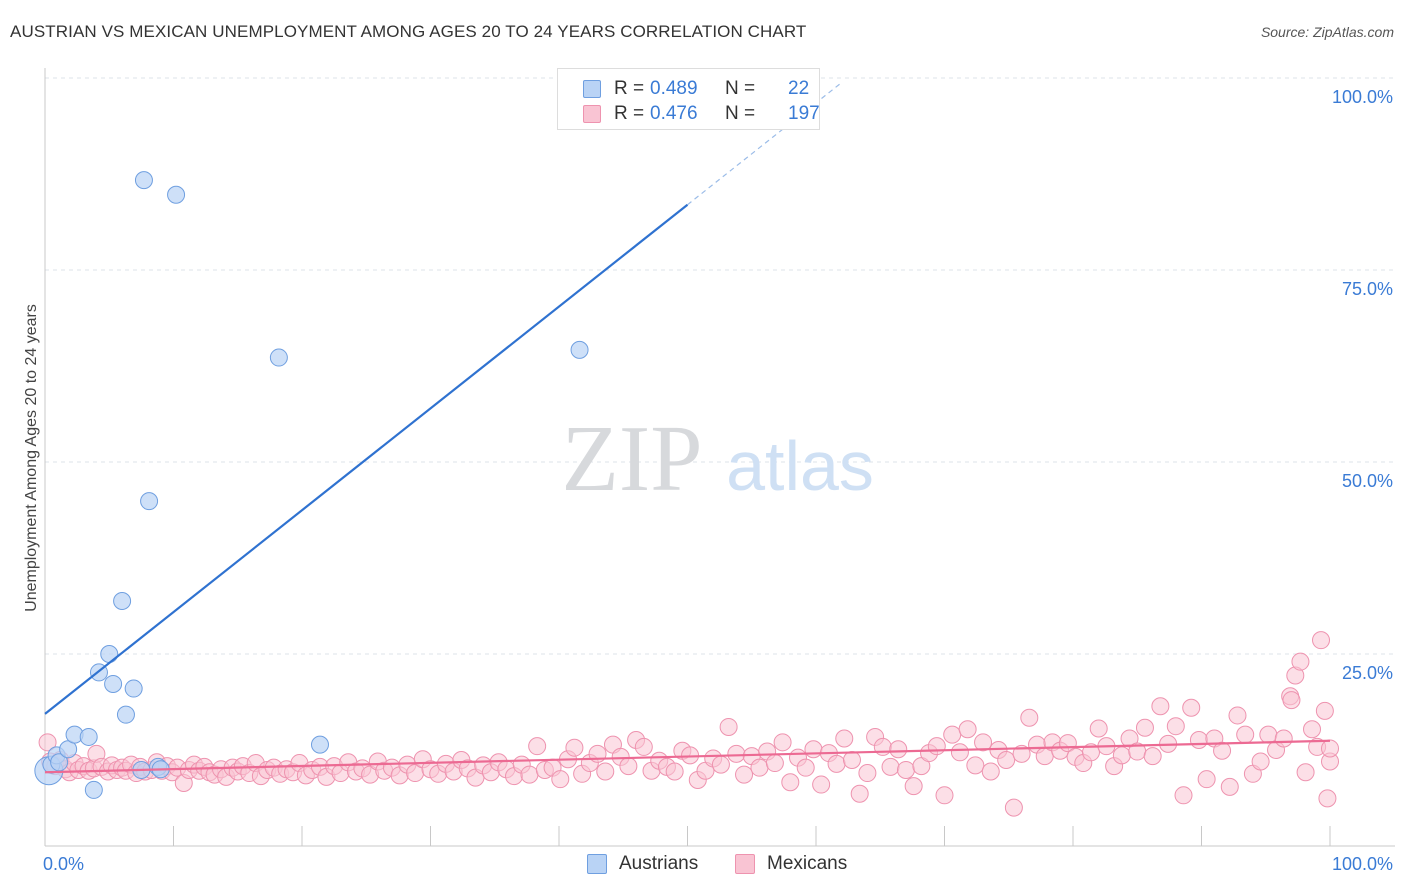 The width and height of the screenshot is (1406, 892). Describe the element at coordinates (1367, 481) in the screenshot. I see `y-tick-label: 50.0%` at that location.